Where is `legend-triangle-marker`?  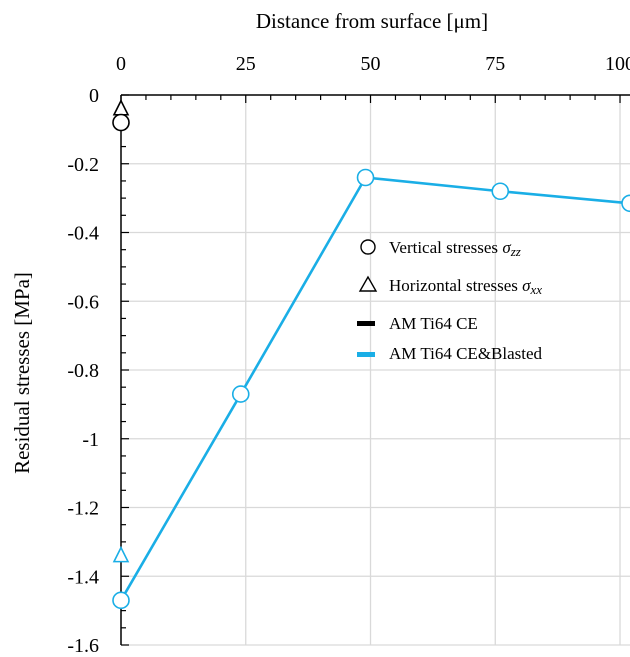 legend-triangle-marker is located at coordinates (368, 283).